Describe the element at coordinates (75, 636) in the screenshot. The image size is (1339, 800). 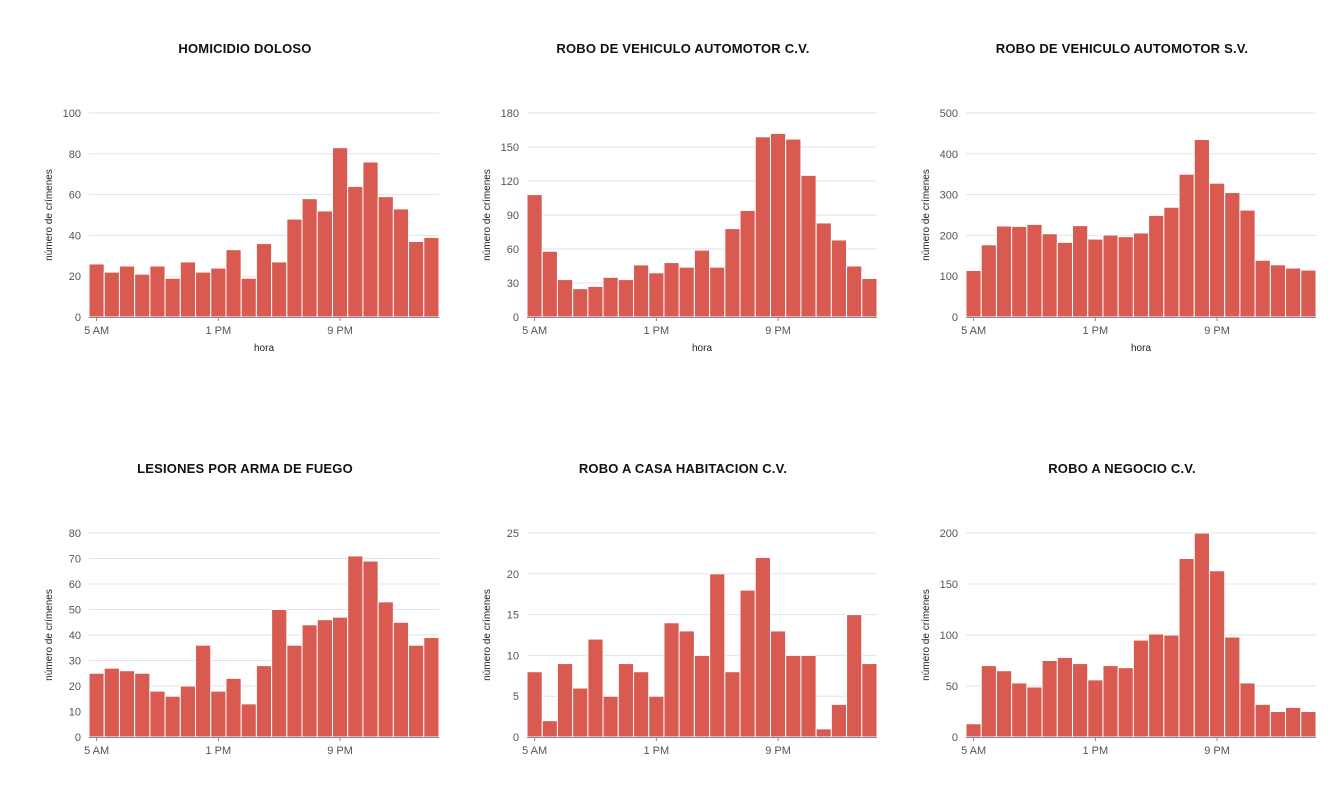
I see `y-tick-label: 40` at that location.